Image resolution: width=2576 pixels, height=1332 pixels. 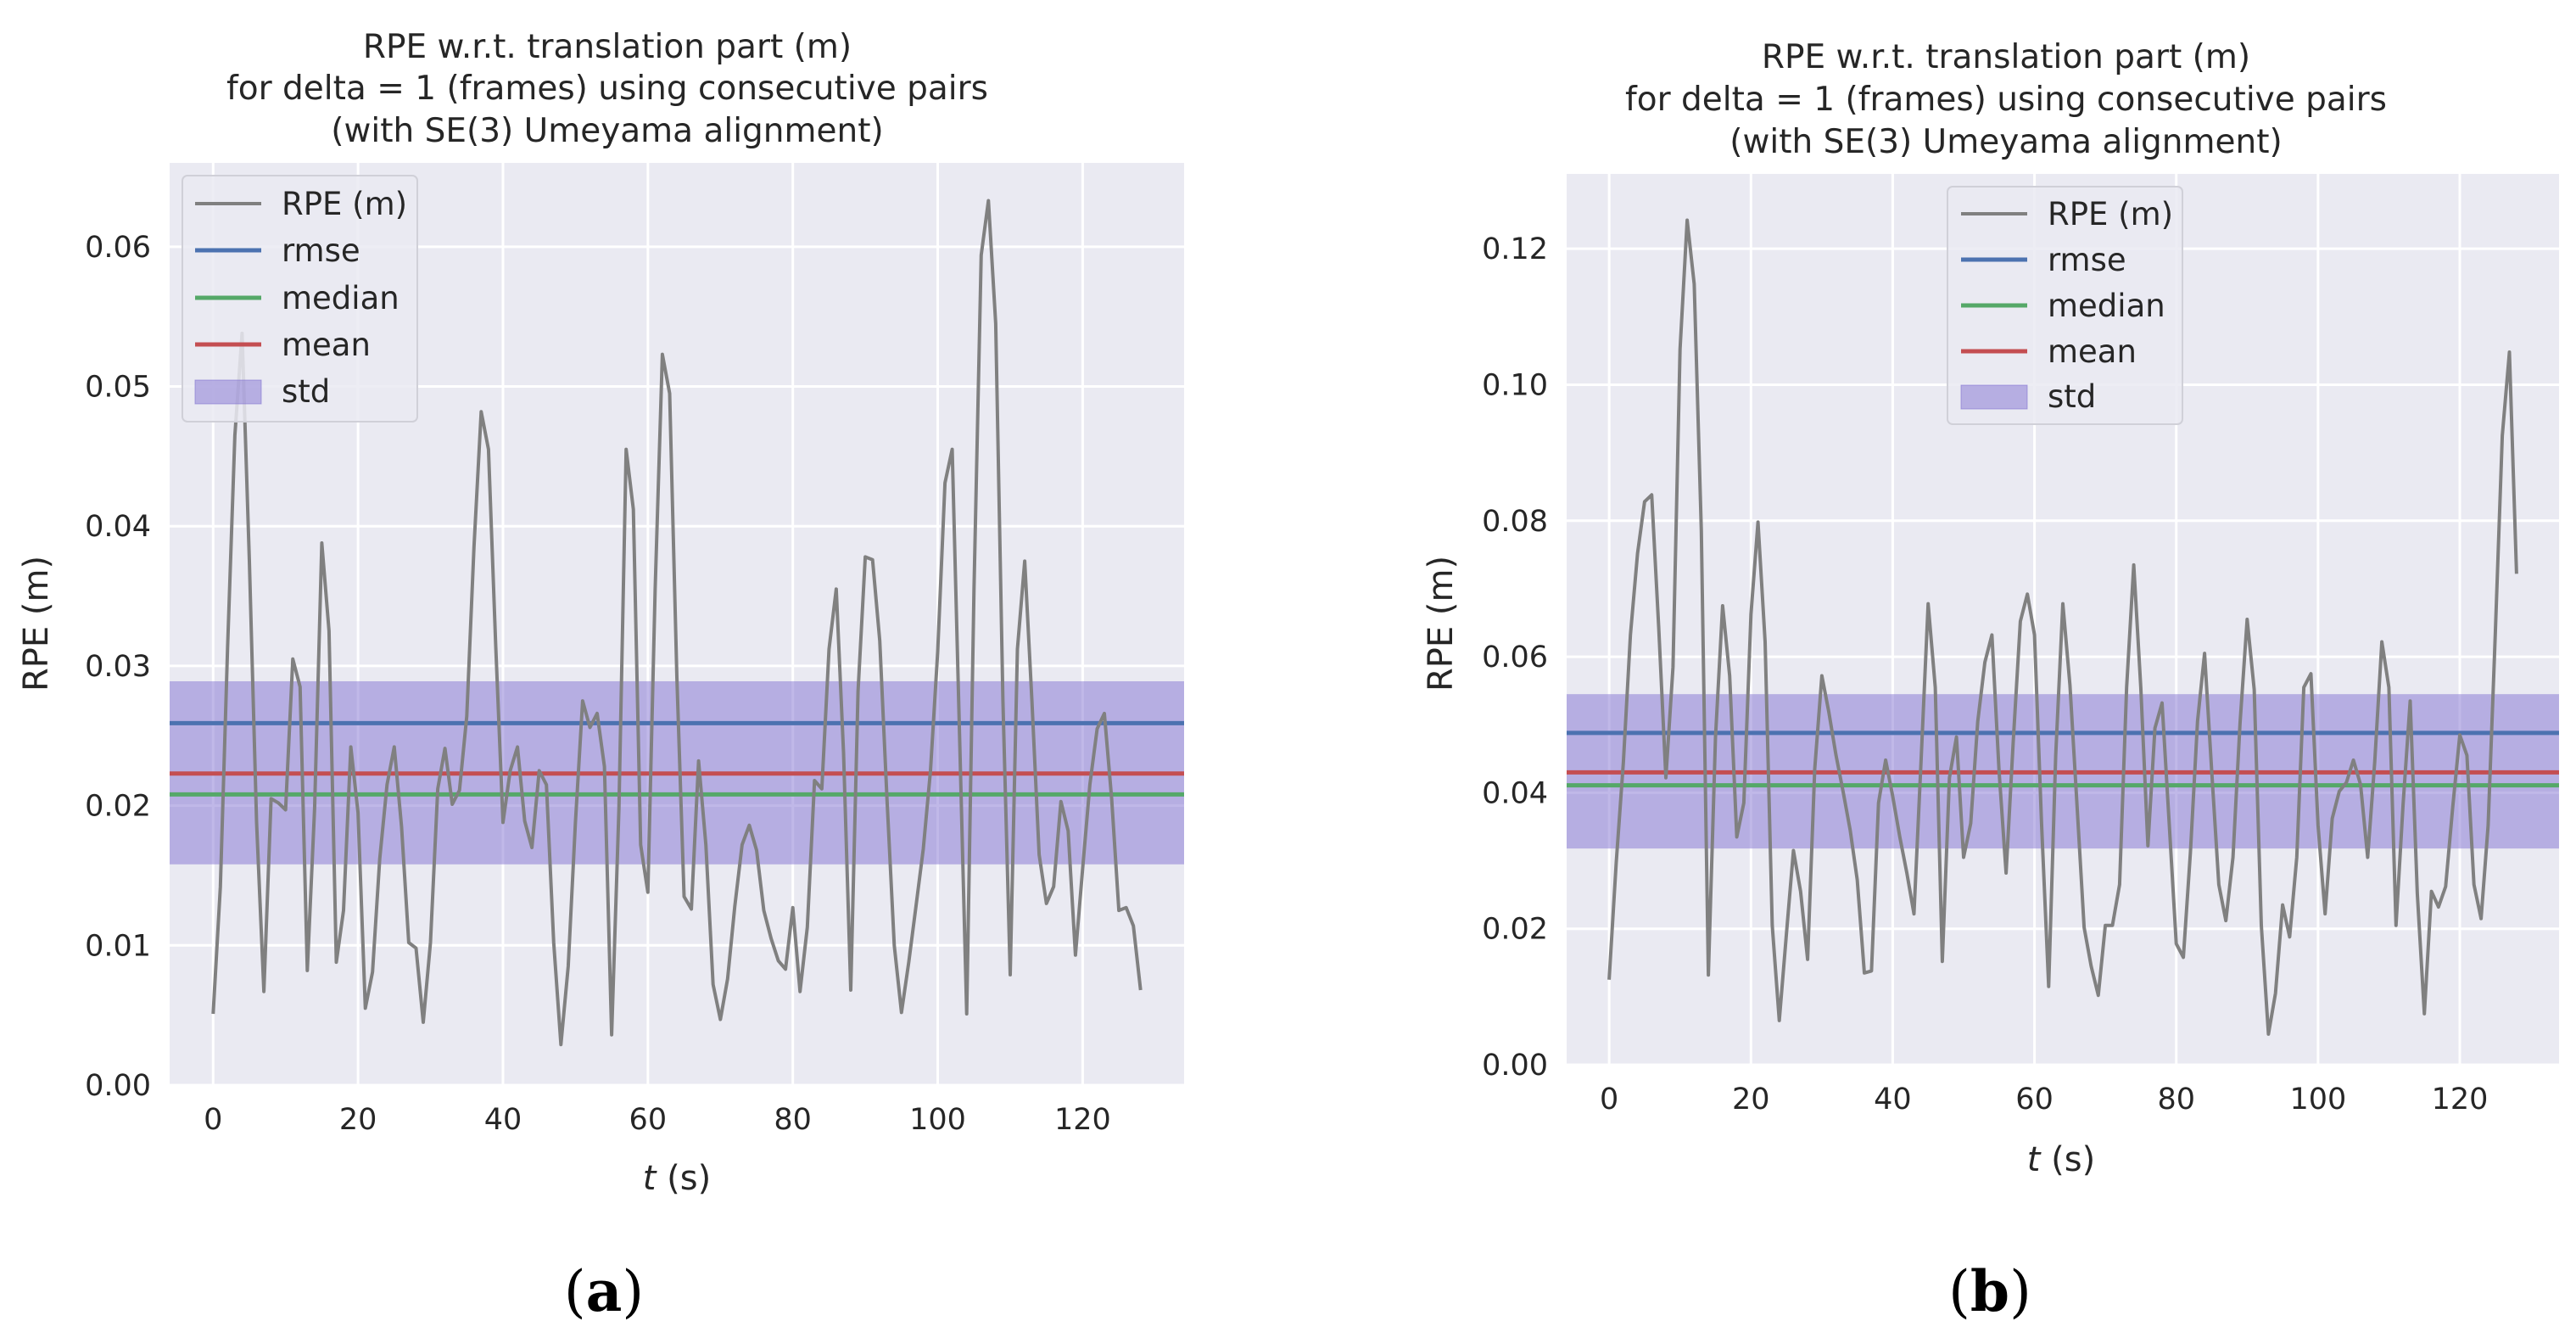 I want to click on y-tick-label-a-2: 0.02, so click(x=118, y=807).